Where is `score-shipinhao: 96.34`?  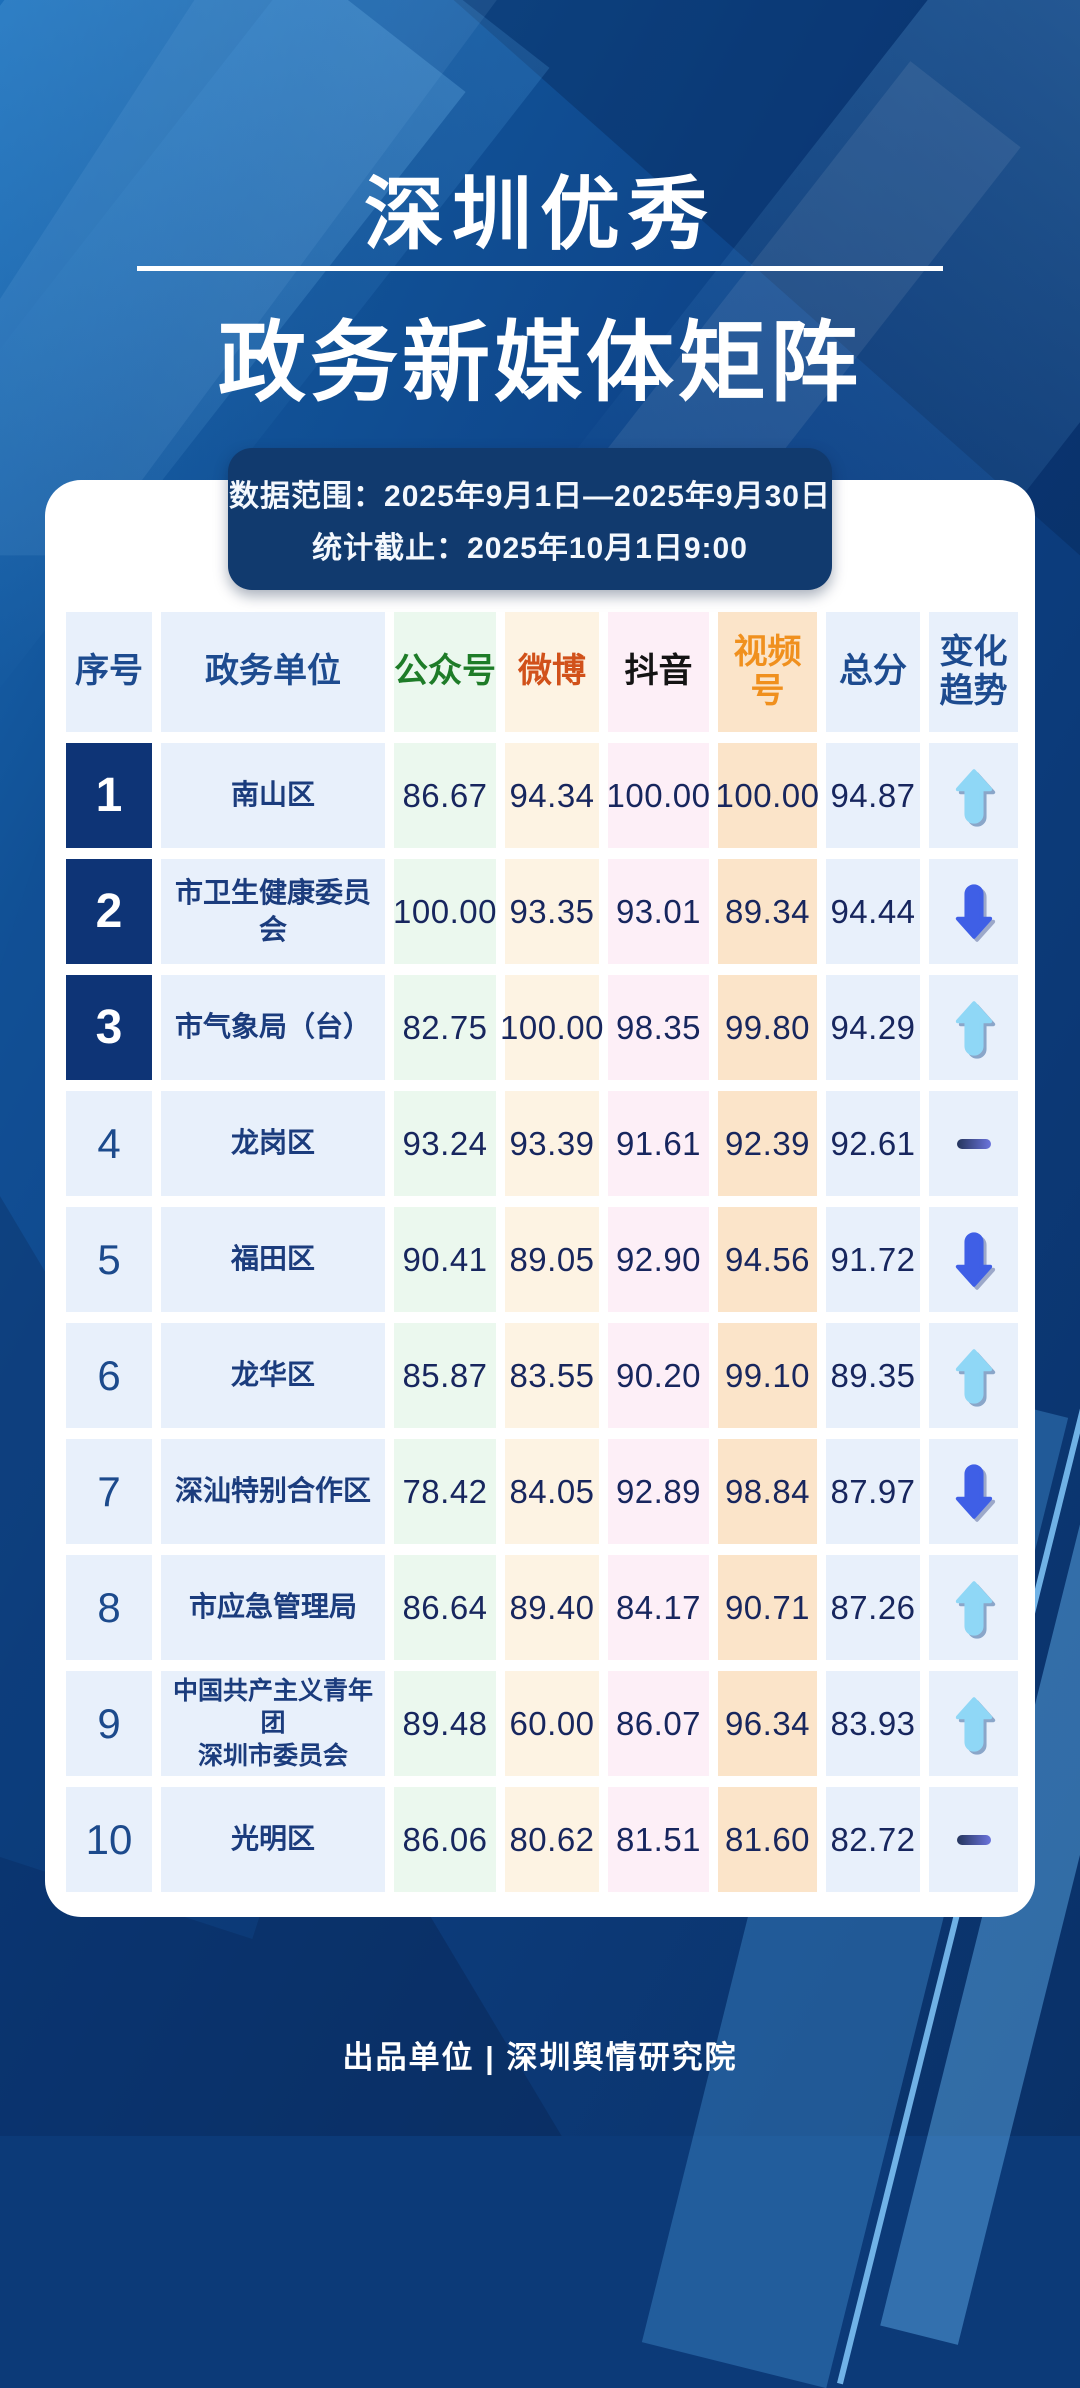 score-shipinhao: 96.34 is located at coordinates (767, 1723).